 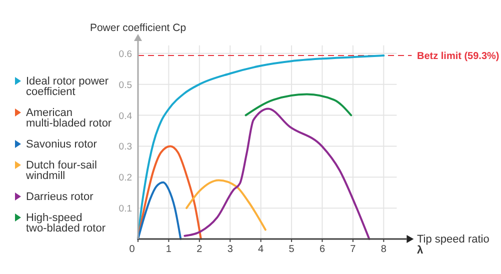 What do you see at coordinates (322, 249) in the screenshot?
I see `x-tick-label: 6` at bounding box center [322, 249].